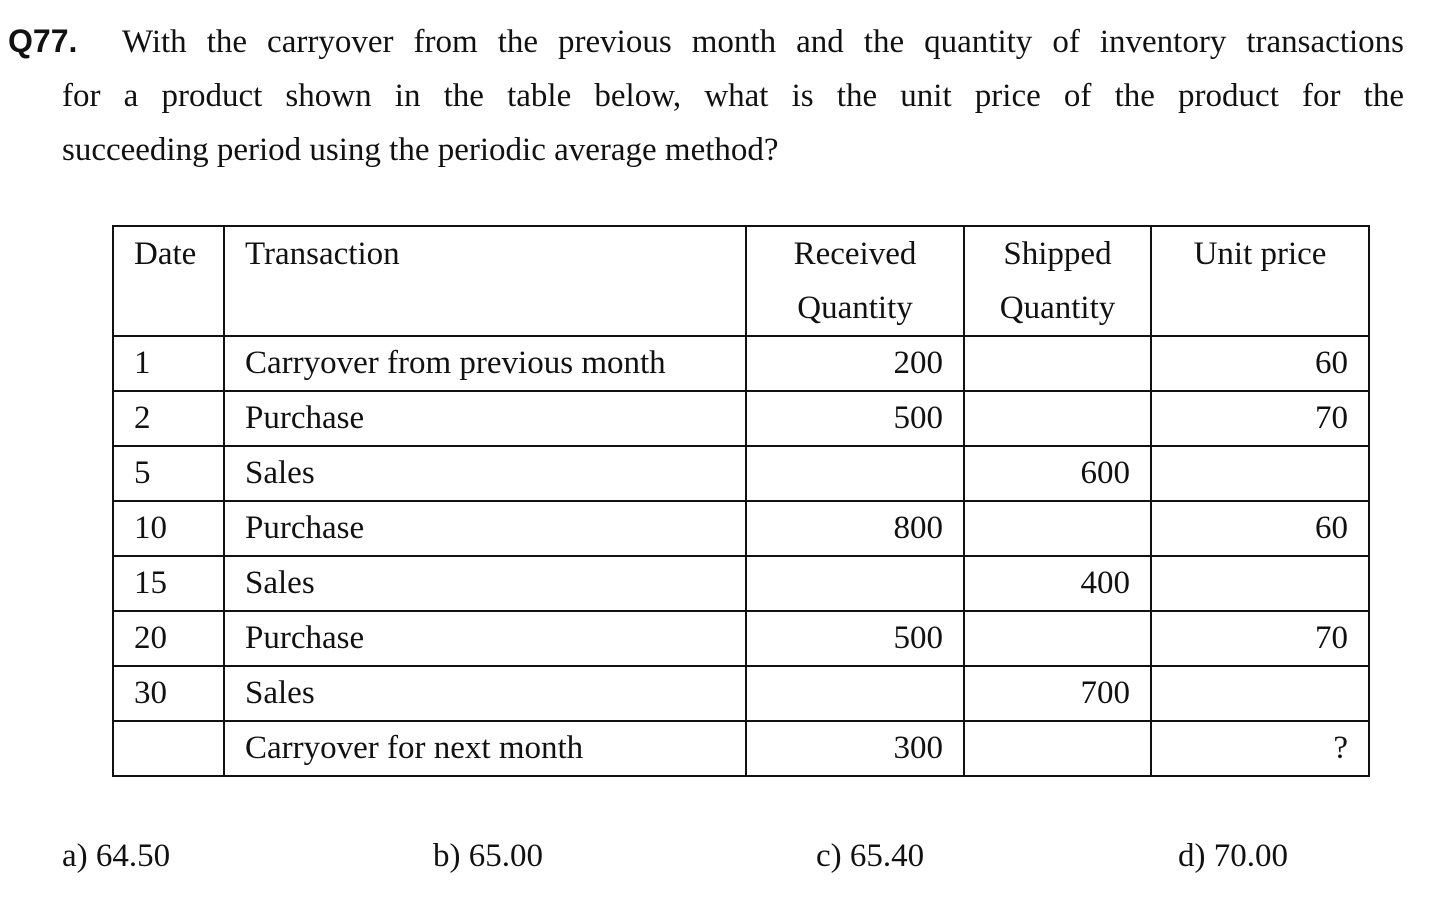  I want to click on cell-transaction: Carryover from previous month, so click(485, 363).